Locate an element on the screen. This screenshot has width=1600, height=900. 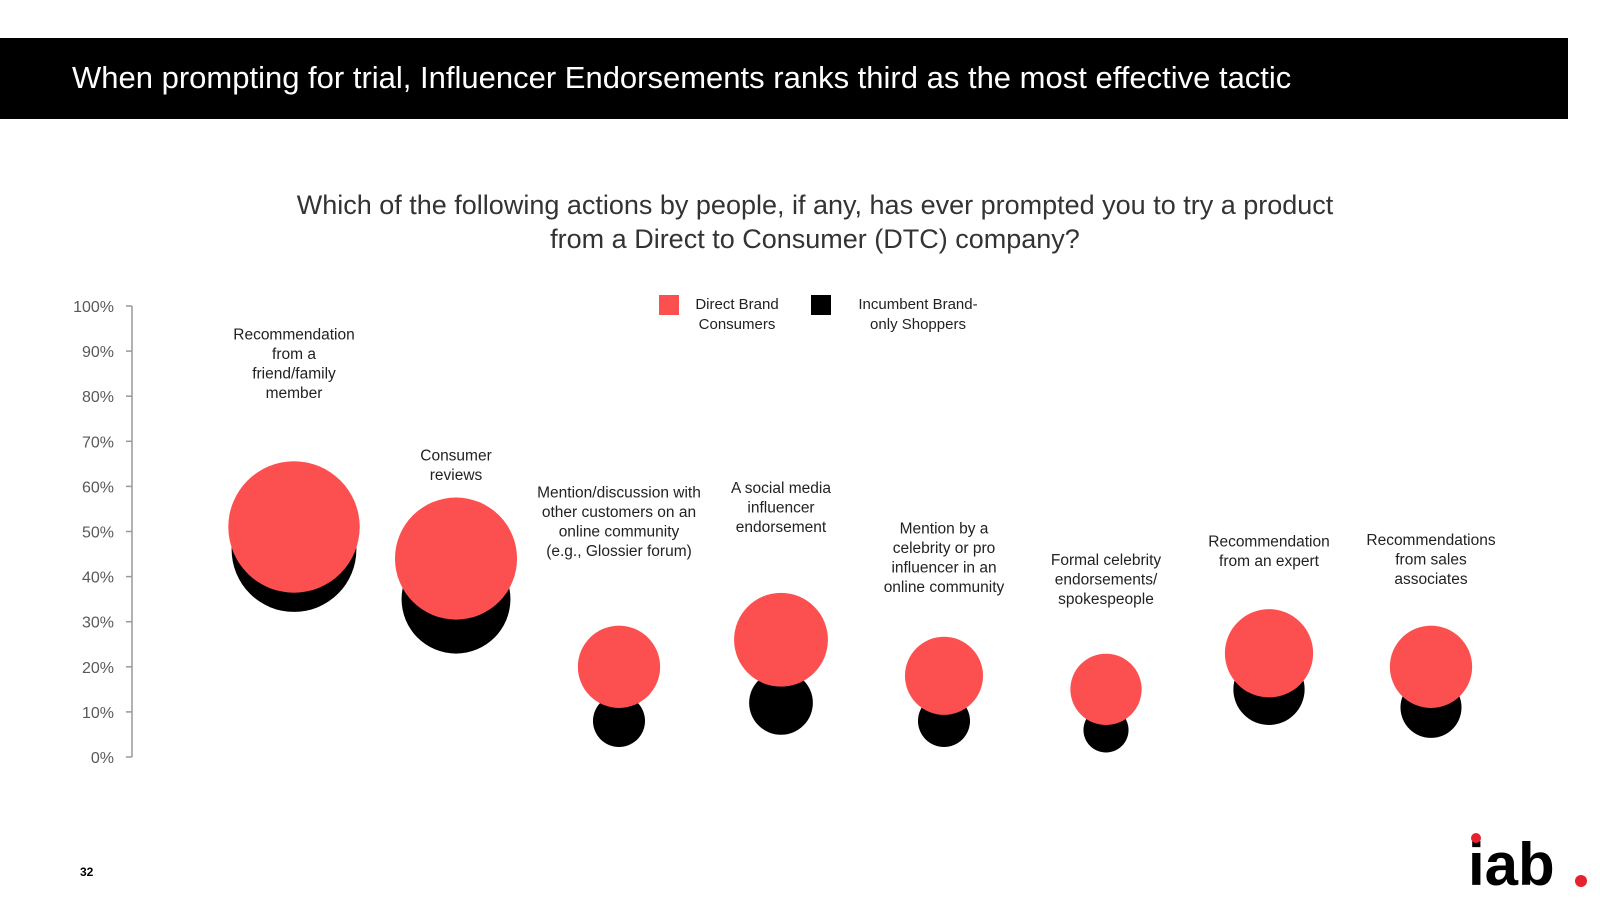
category-label: Recommendation from a friend/family member is located at coordinates (293, 365).